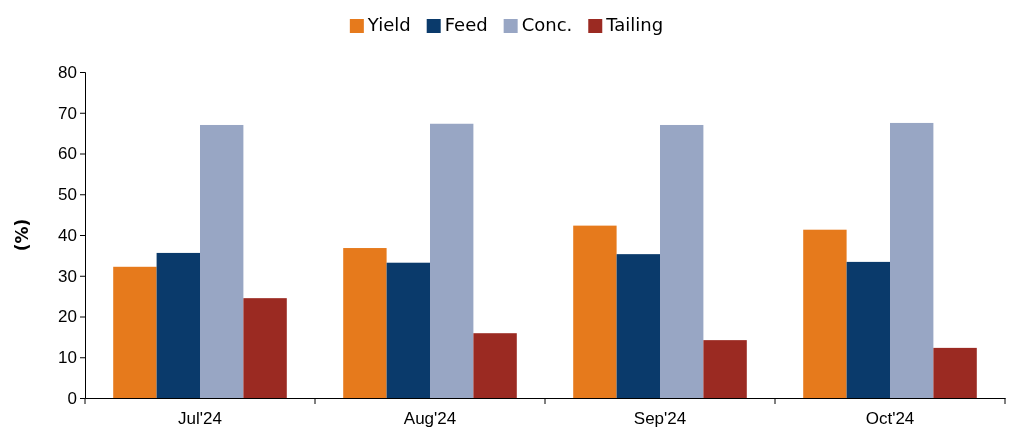  Describe the element at coordinates (72, 398) in the screenshot. I see `y-tick-label: 0` at that location.